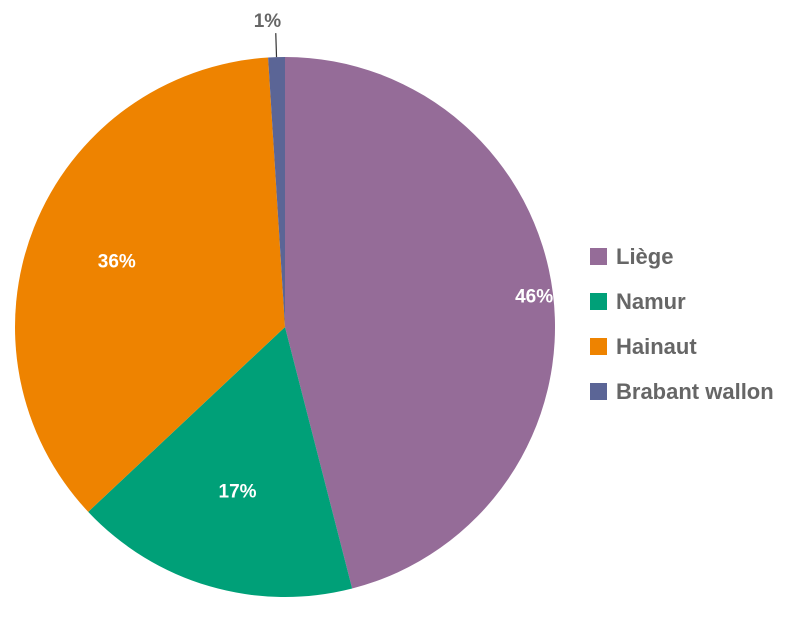 The width and height of the screenshot is (800, 621). Describe the element at coordinates (276, 45) in the screenshot. I see `leader-line-brabant-wallon` at that location.